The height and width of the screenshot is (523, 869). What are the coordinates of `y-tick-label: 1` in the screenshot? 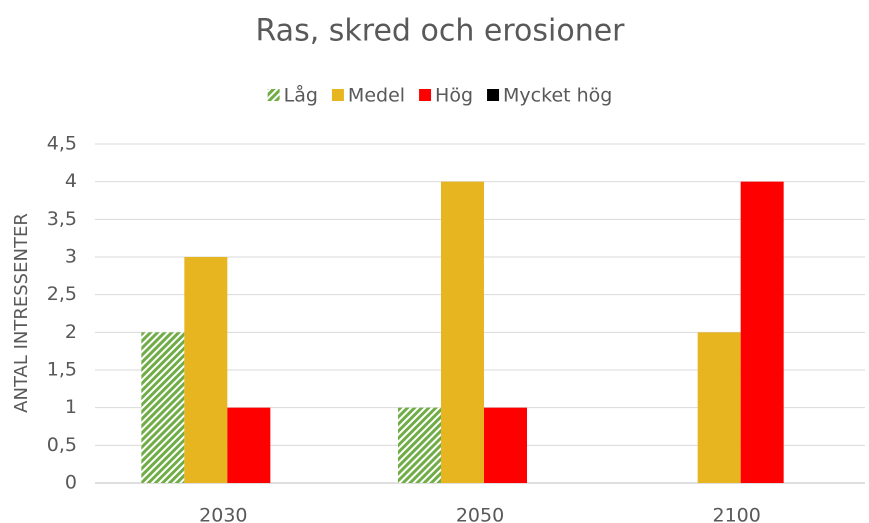 It's located at (71, 407).